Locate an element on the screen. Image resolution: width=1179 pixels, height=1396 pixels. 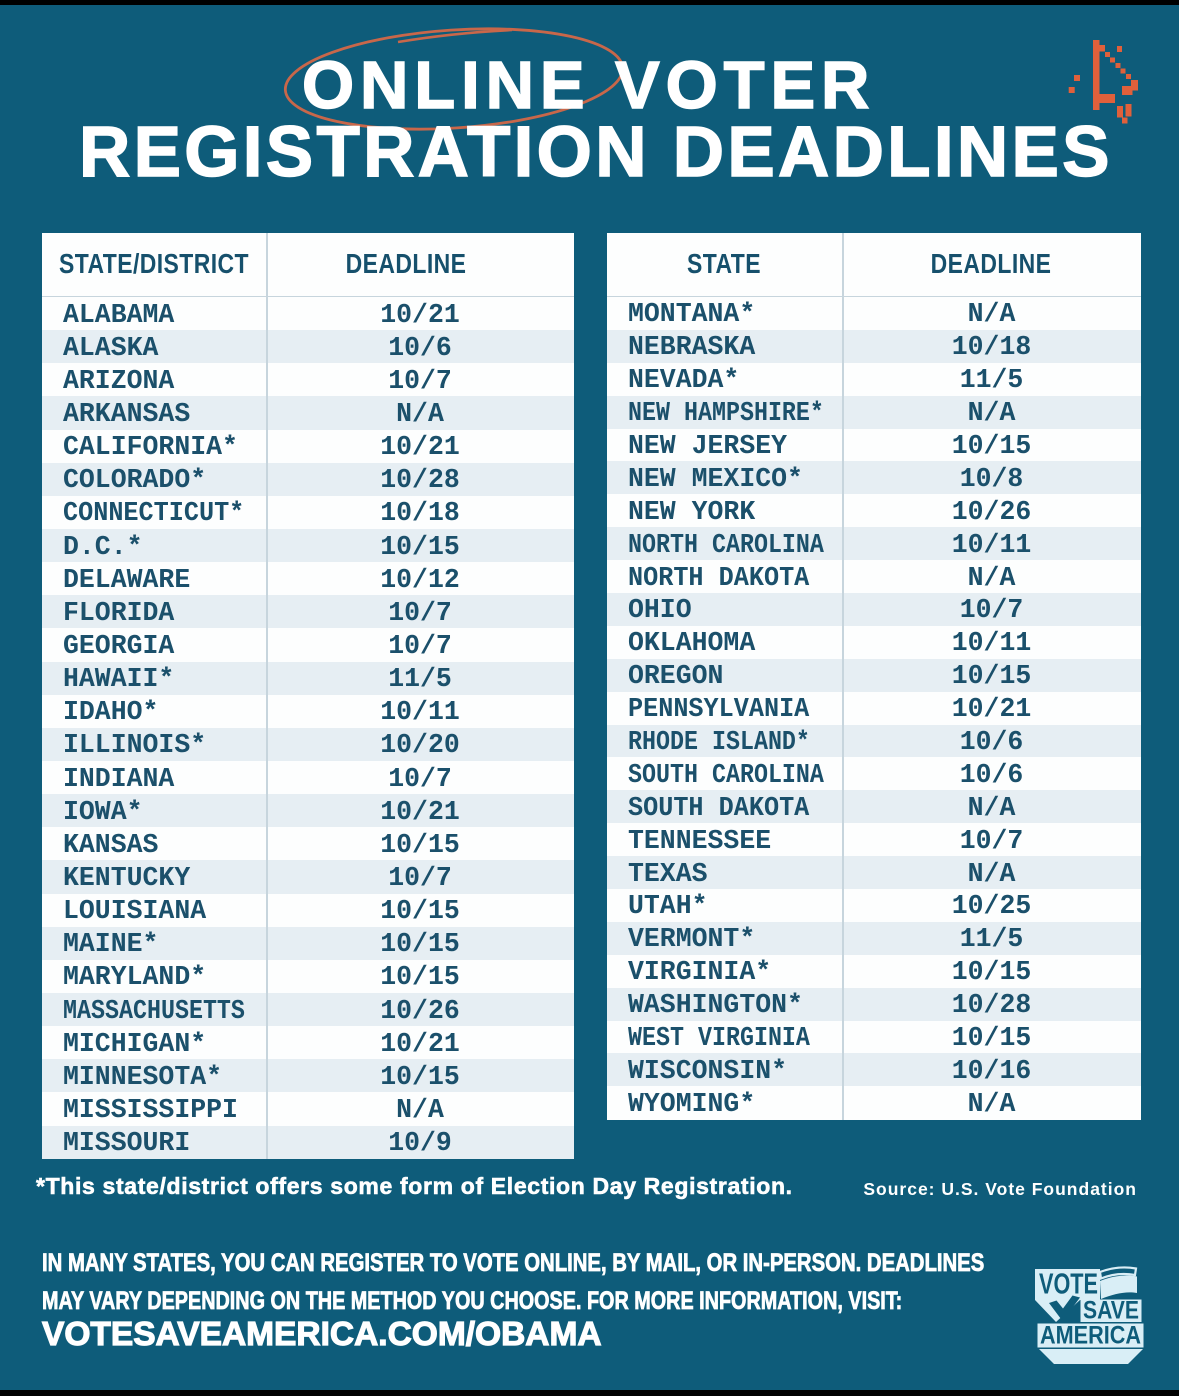
svg-text: AMERICA is located at coordinates (1090, 1336).